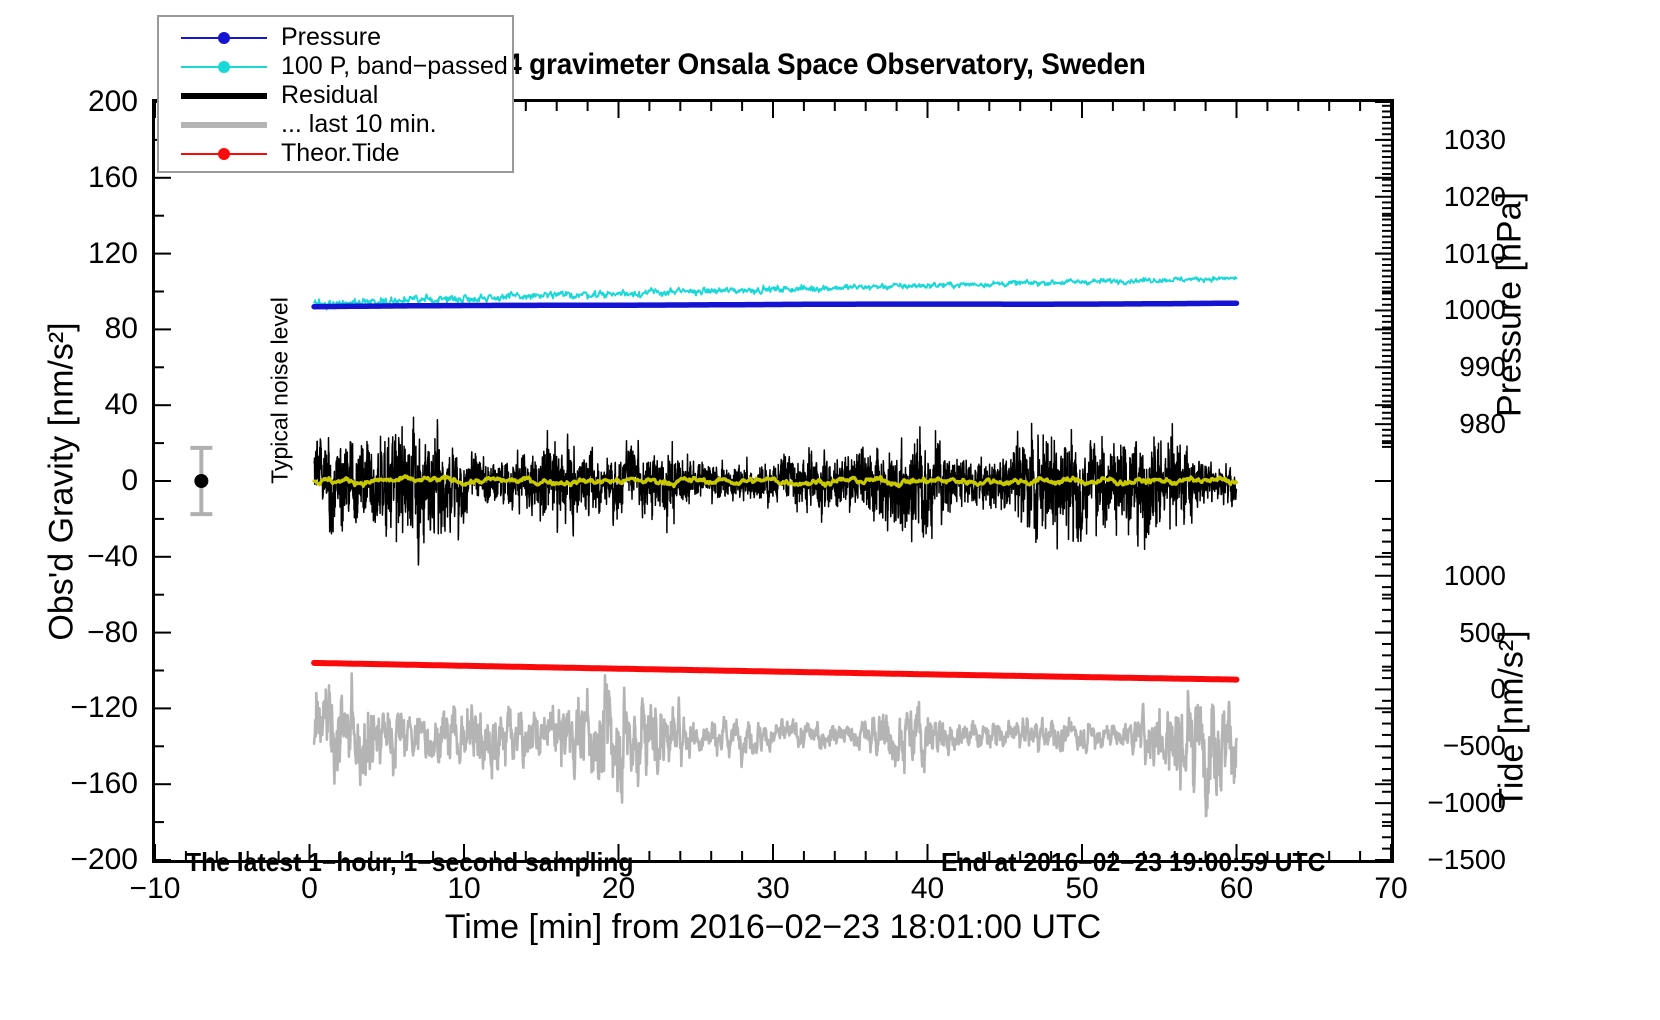 This screenshot has height=1020, width=1660. What do you see at coordinates (1391, 888) in the screenshot?
I see `x-axis-tick-70: 70` at bounding box center [1391, 888].